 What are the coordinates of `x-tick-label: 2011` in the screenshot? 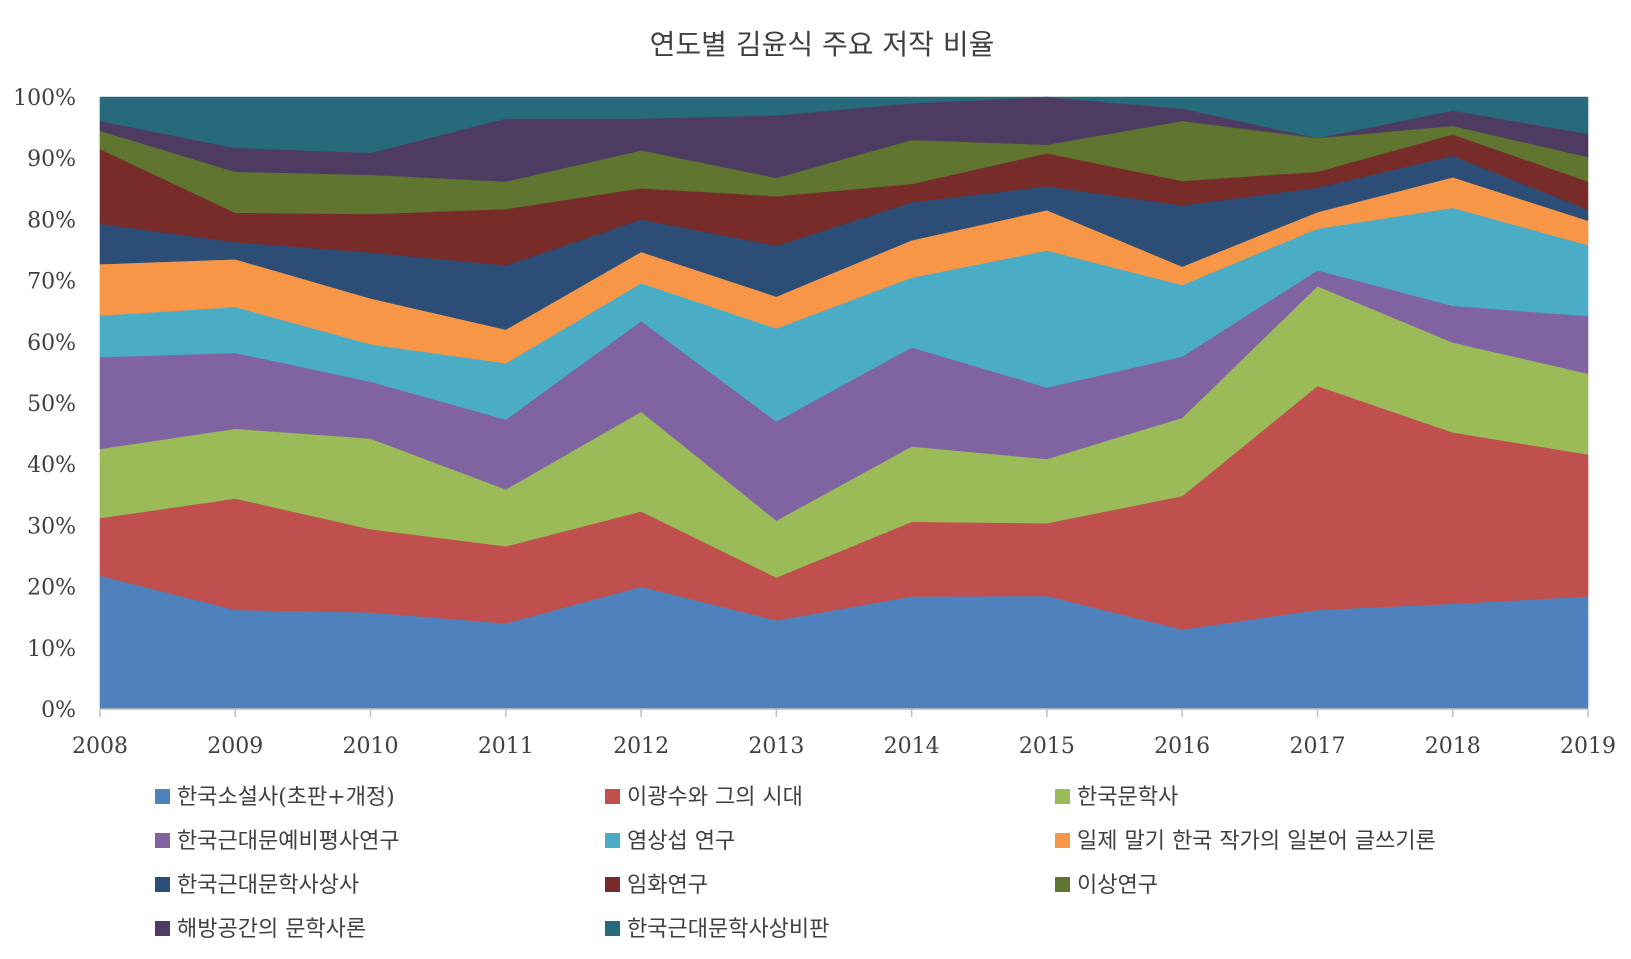 It's located at (506, 746).